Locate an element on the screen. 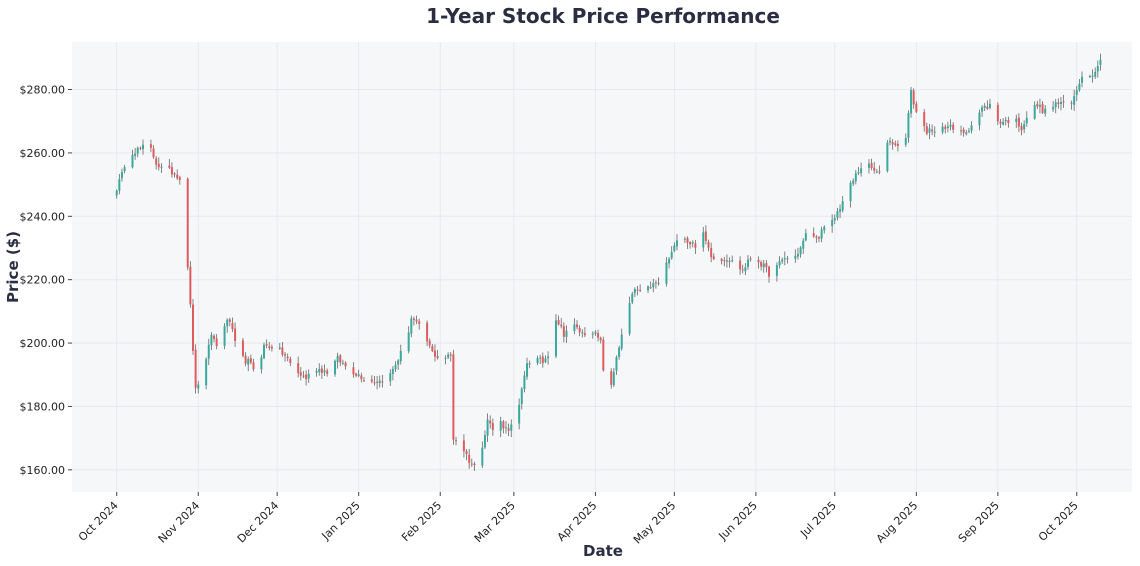  x-tick-label: Oct 2024 is located at coordinates (98, 521).